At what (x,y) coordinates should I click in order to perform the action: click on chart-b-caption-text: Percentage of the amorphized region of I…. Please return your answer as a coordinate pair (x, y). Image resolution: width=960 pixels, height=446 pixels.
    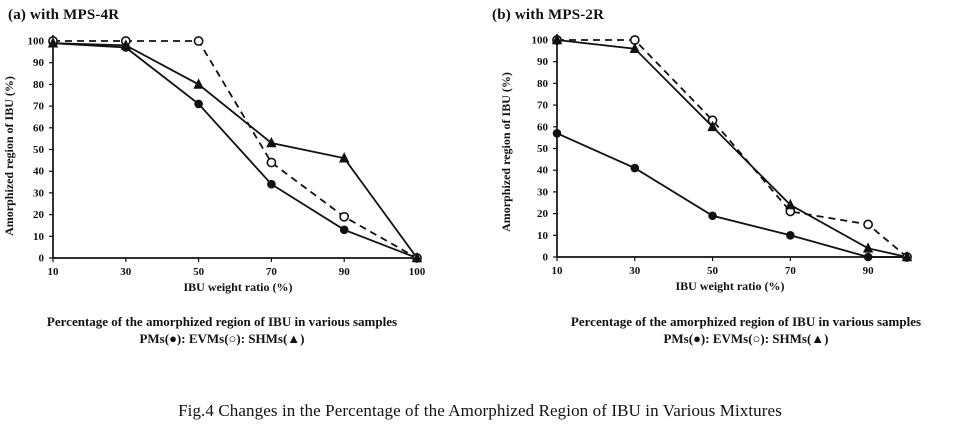
    Looking at the image, I should click on (746, 321).